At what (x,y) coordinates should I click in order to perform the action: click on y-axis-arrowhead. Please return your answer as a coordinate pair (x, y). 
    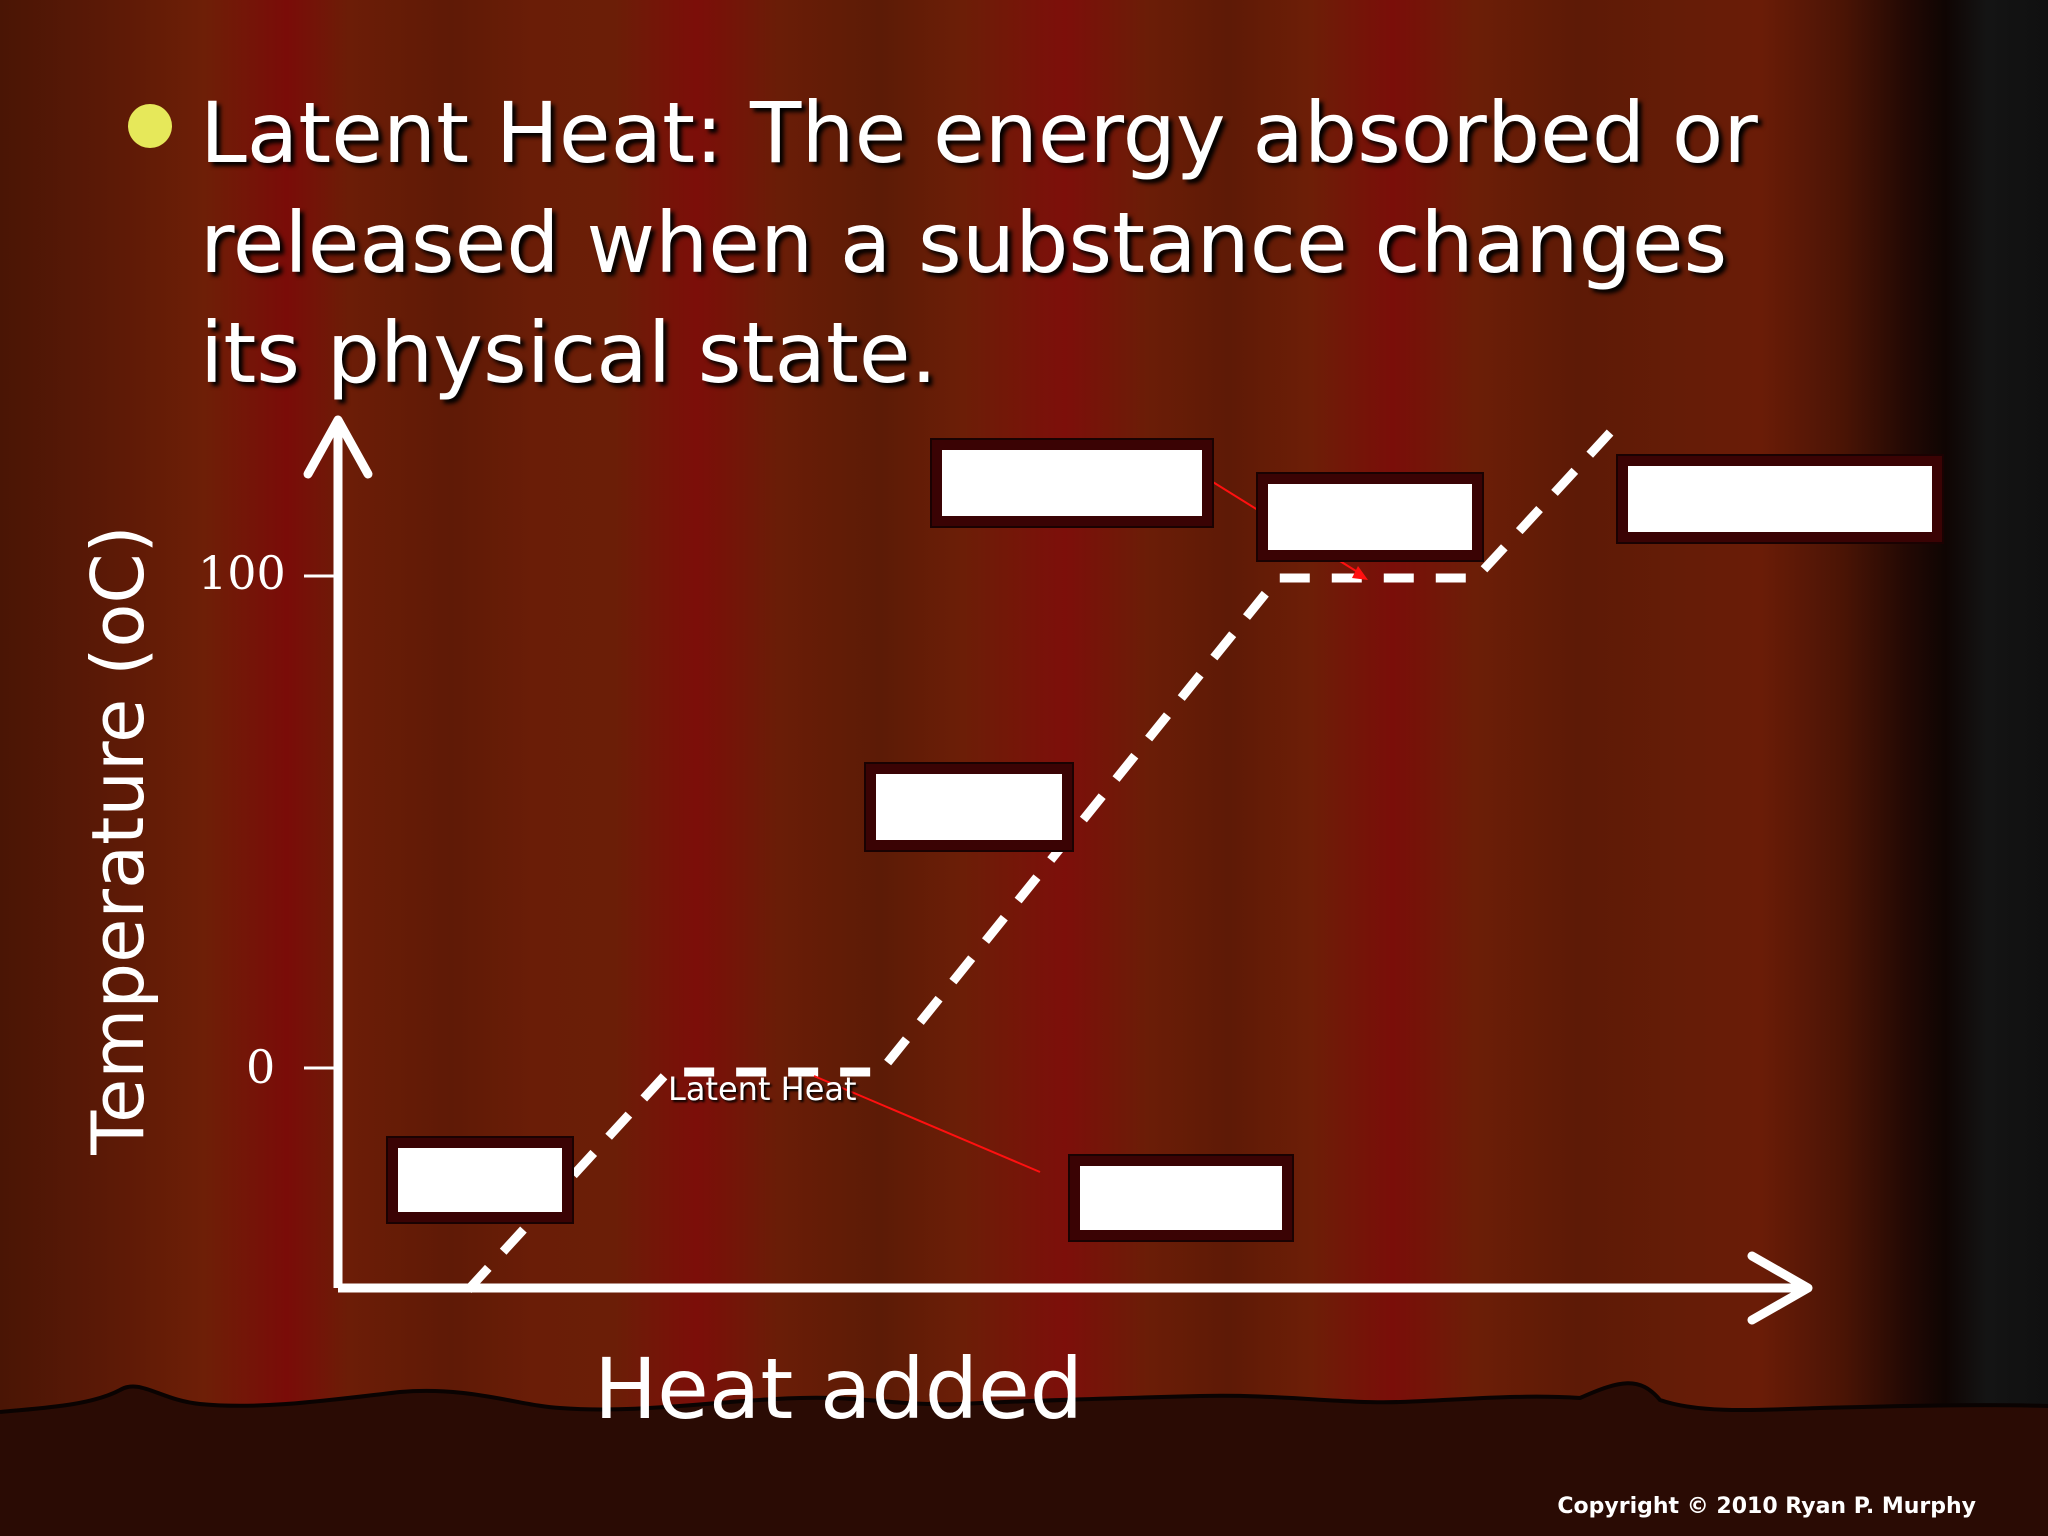
    Looking at the image, I should click on (338, 447).